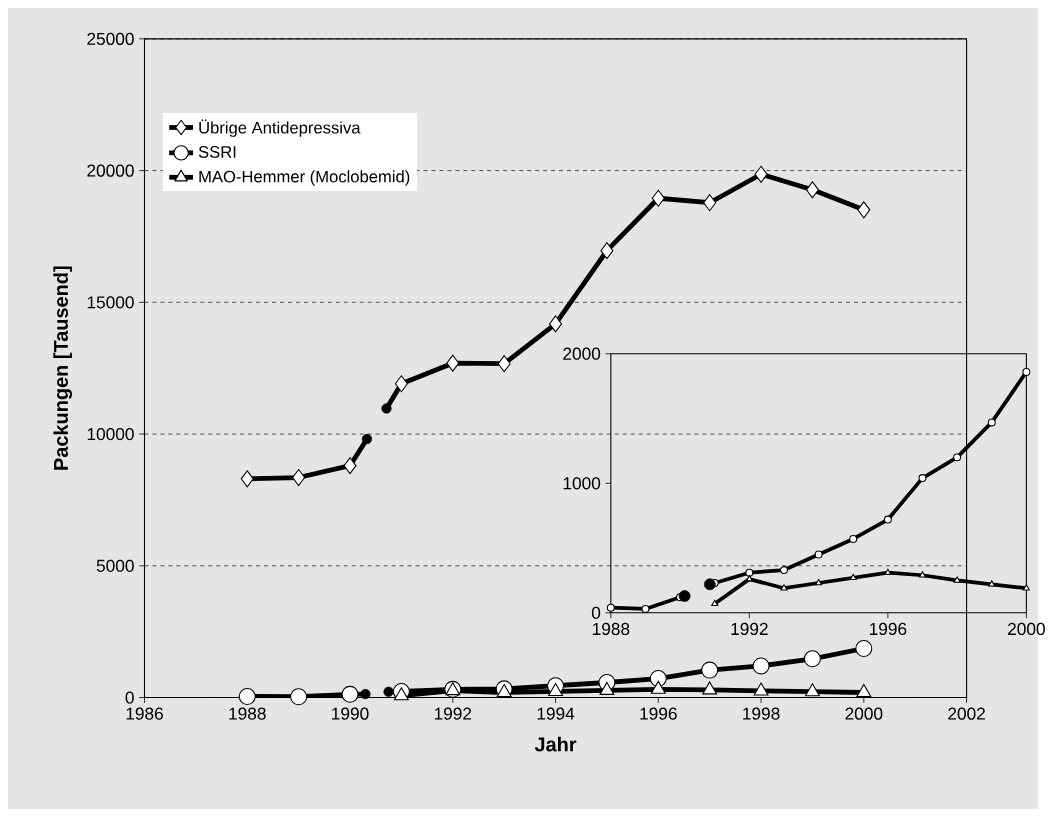 The width and height of the screenshot is (1050, 817). Describe the element at coordinates (110, 170) in the screenshot. I see `y-tick-label: 20000` at that location.